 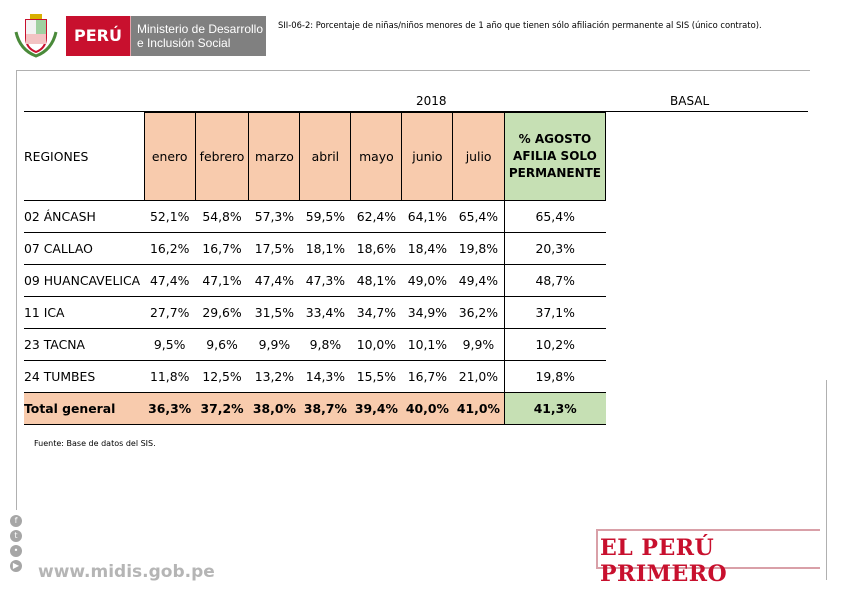 I want to click on august-cell: 20,3%, so click(x=554, y=248).